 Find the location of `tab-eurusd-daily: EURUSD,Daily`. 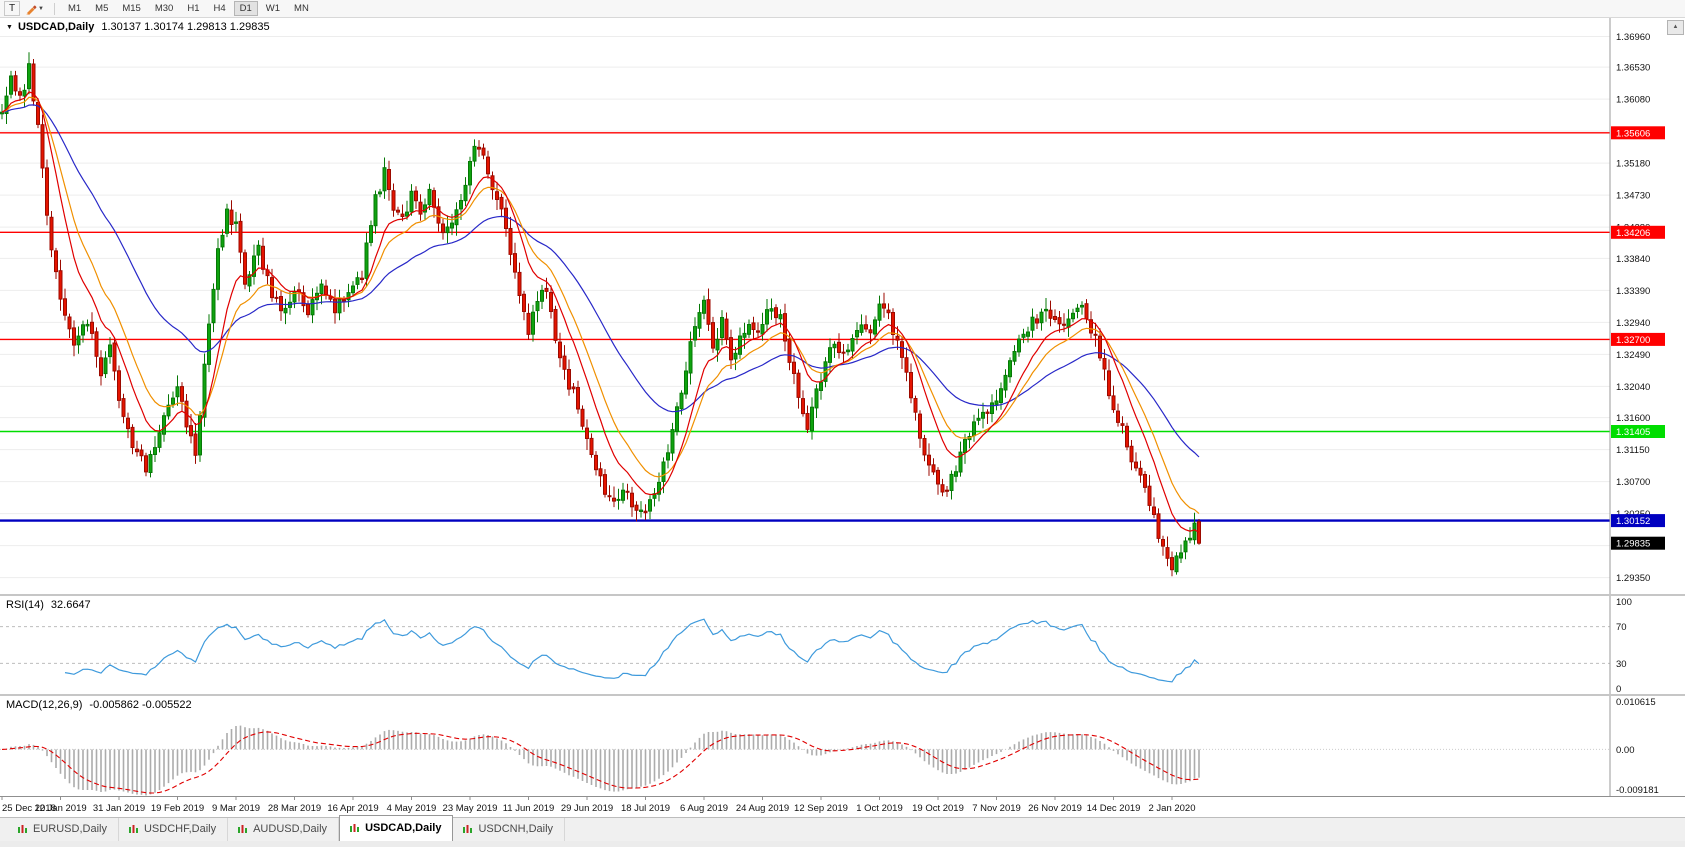

tab-eurusd-daily: EURUSD,Daily is located at coordinates (63, 829).